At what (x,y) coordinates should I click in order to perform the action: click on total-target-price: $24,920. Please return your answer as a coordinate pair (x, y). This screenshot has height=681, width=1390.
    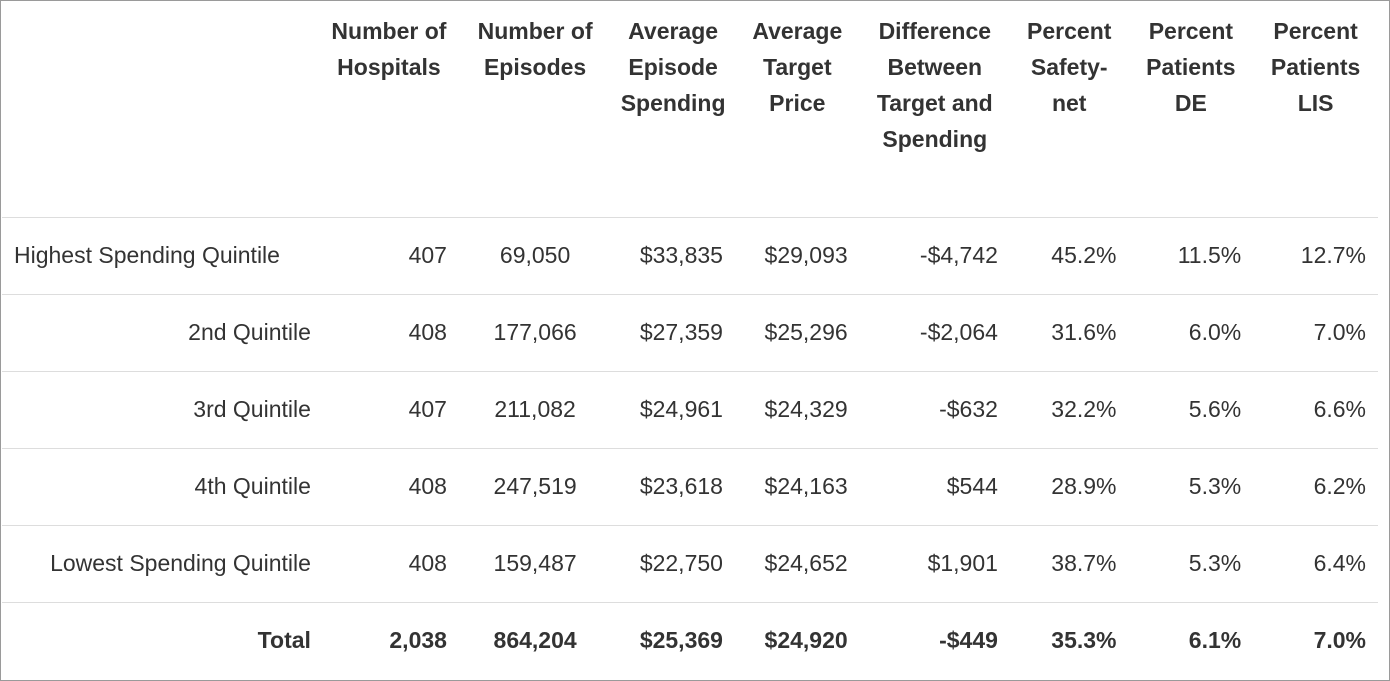
    Looking at the image, I should click on (797, 640).